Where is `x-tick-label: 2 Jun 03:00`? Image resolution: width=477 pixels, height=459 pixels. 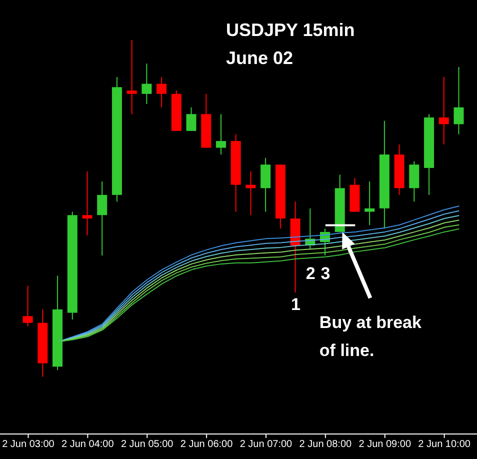
x-tick-label: 2 Jun 03:00 is located at coordinates (28, 444).